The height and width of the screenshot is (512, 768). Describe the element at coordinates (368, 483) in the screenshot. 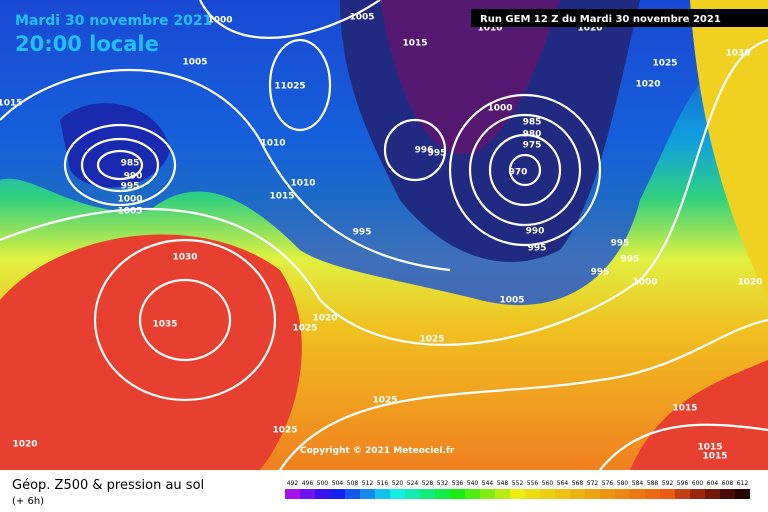

I see `scale-label: 512` at that location.